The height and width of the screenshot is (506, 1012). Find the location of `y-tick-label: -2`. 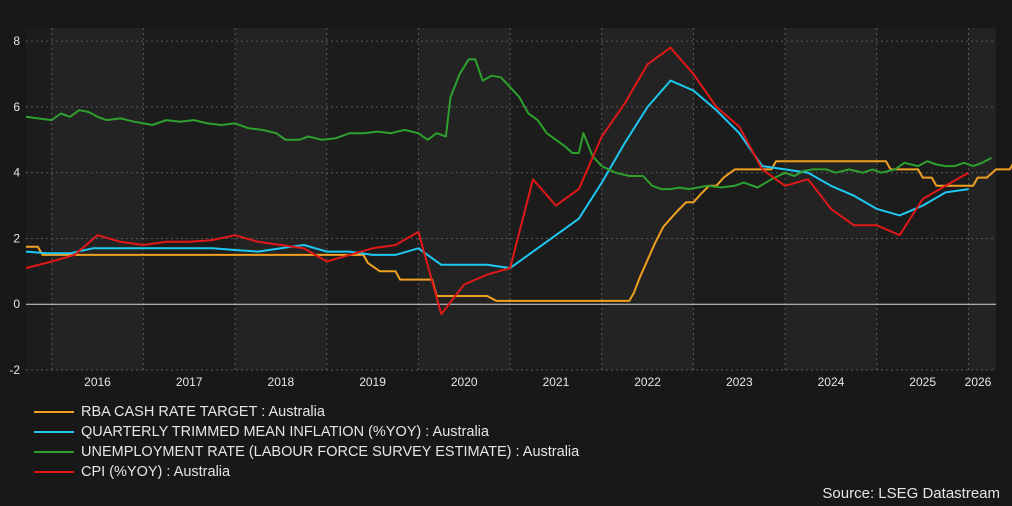

y-tick-label: -2 is located at coordinates (14, 370).